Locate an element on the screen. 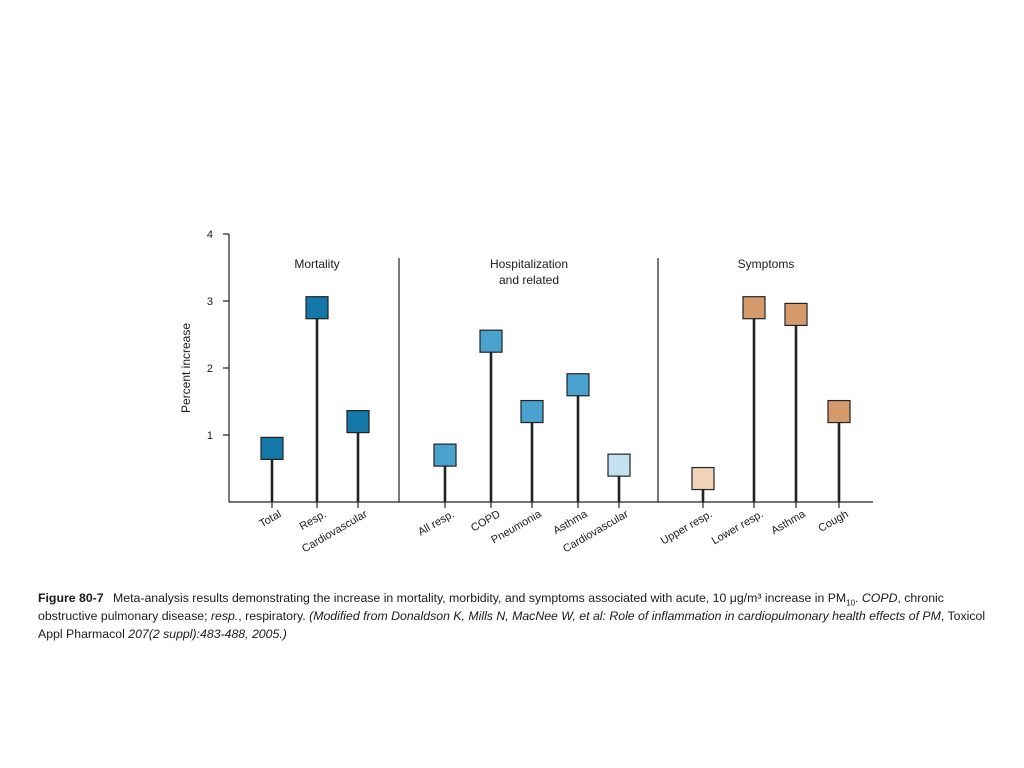  panel-title: and related is located at coordinates (529, 280).